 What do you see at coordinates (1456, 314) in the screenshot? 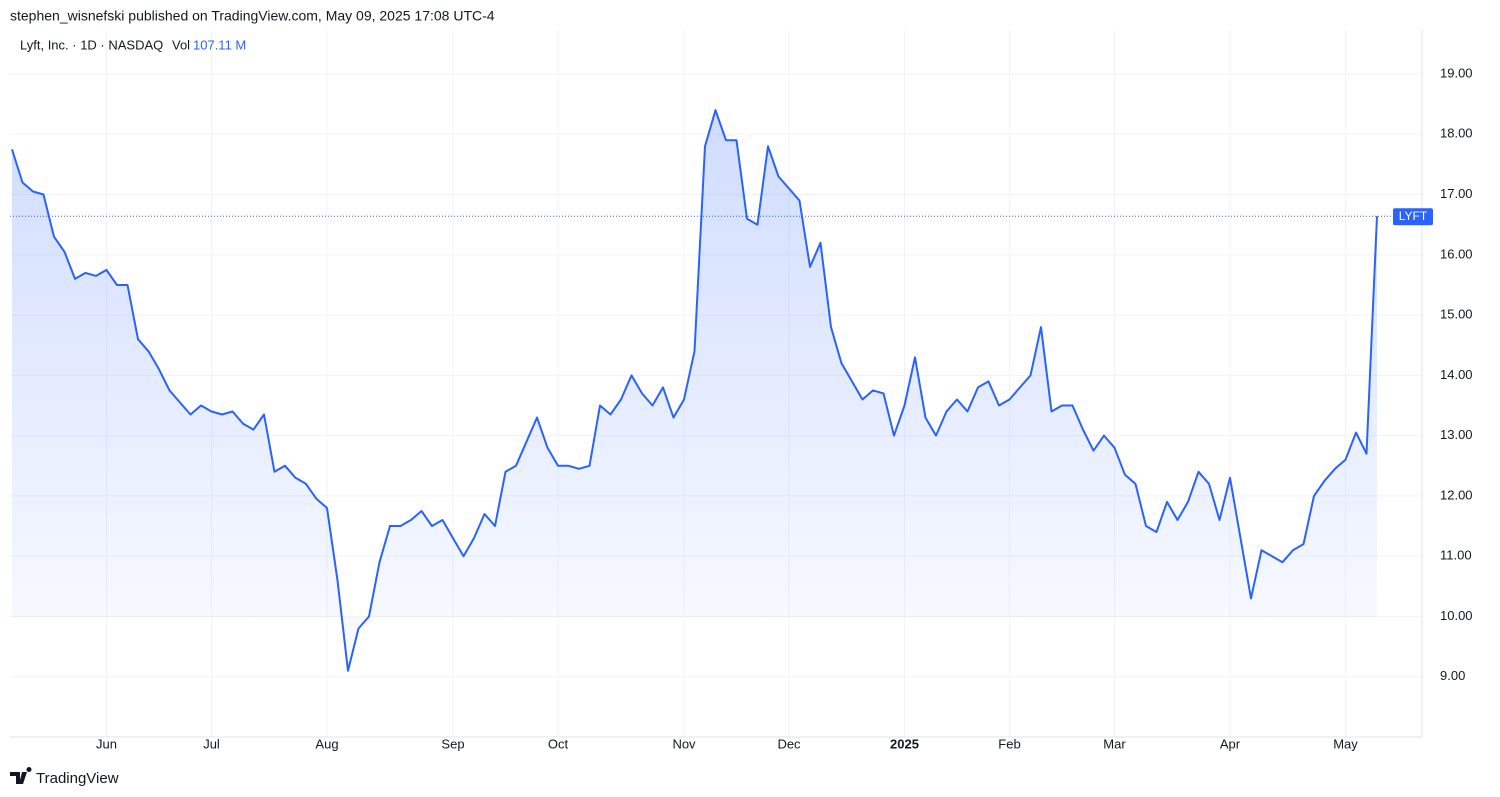
I see `y-tick-label: 15.00` at bounding box center [1456, 314].